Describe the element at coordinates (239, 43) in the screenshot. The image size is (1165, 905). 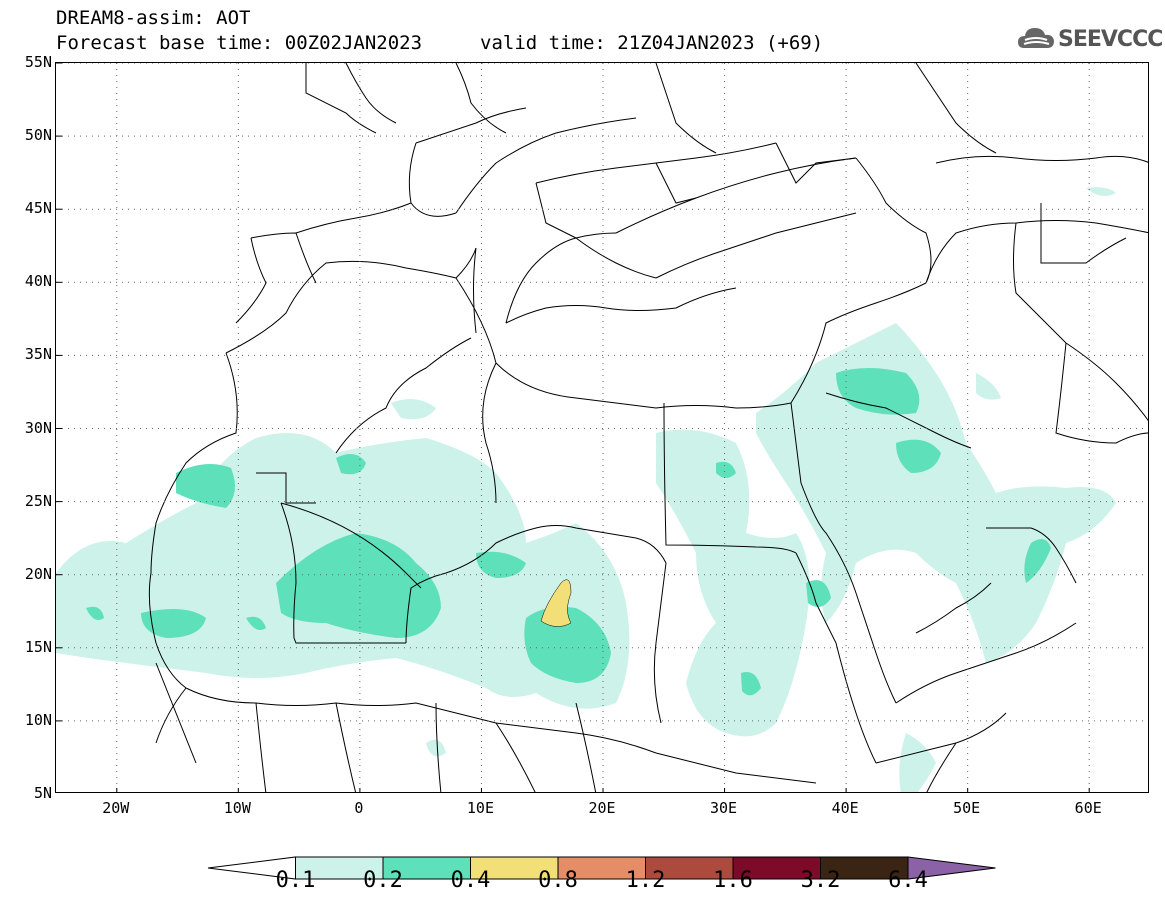
I see `forecast-base-time: Forecast base time: 00Z02JAN2023` at that location.